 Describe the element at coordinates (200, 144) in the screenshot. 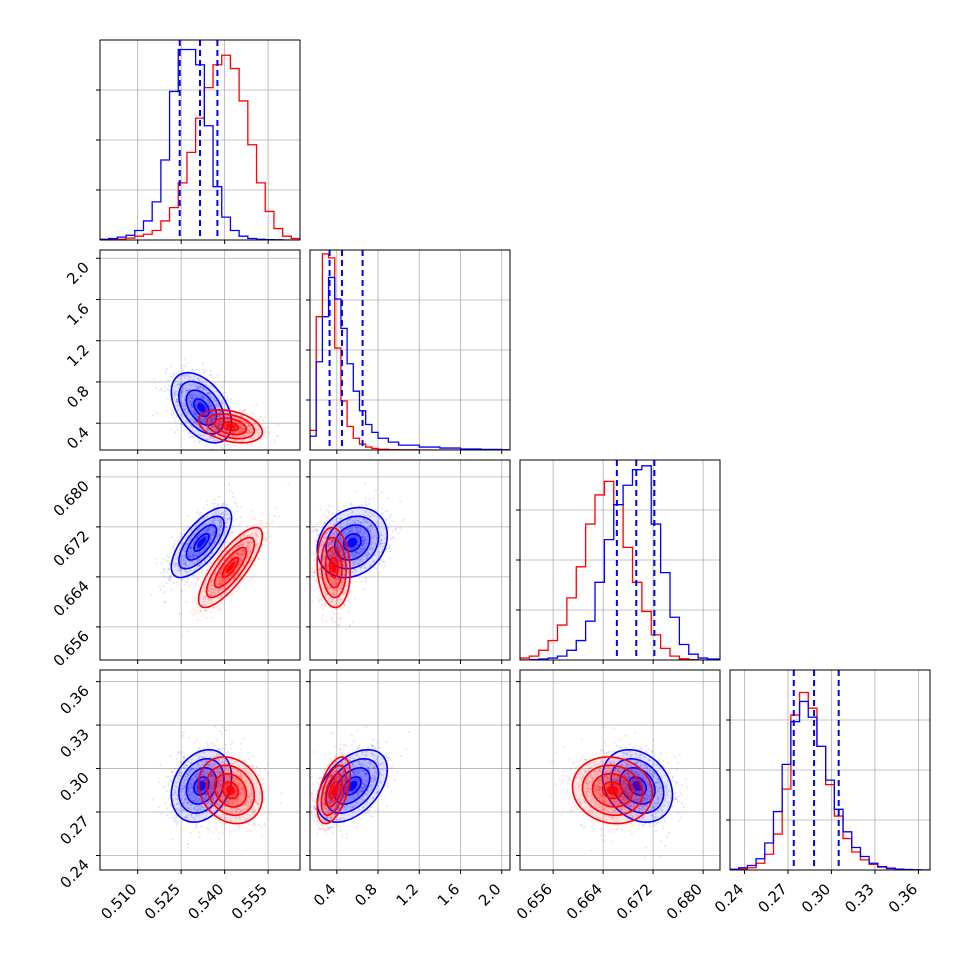

I see `histogram-step-blue` at that location.